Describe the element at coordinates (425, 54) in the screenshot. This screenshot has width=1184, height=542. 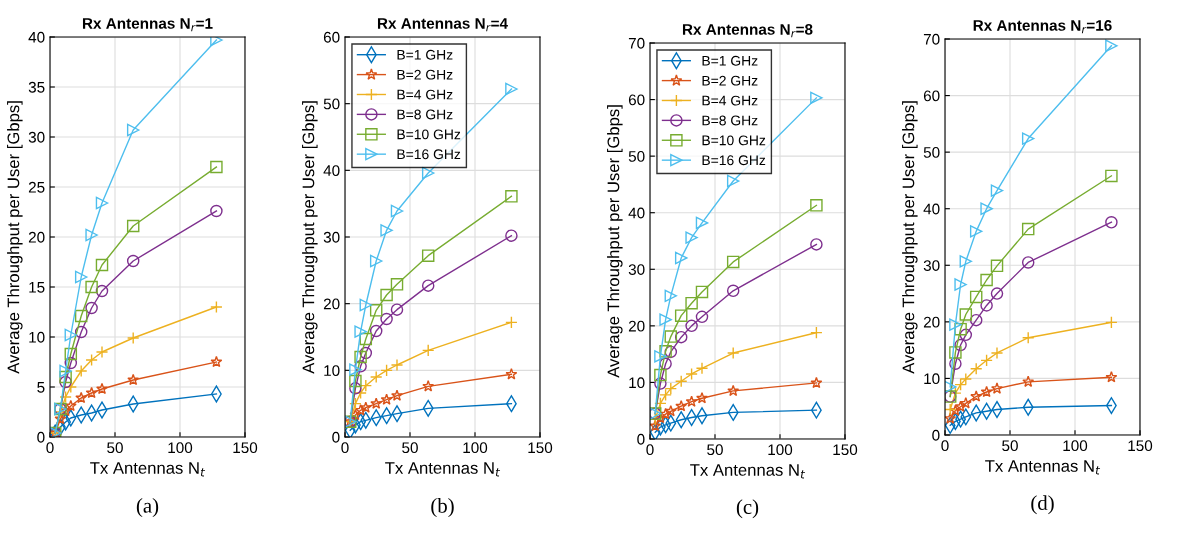
I see `legend-label: B=1 GHz` at that location.